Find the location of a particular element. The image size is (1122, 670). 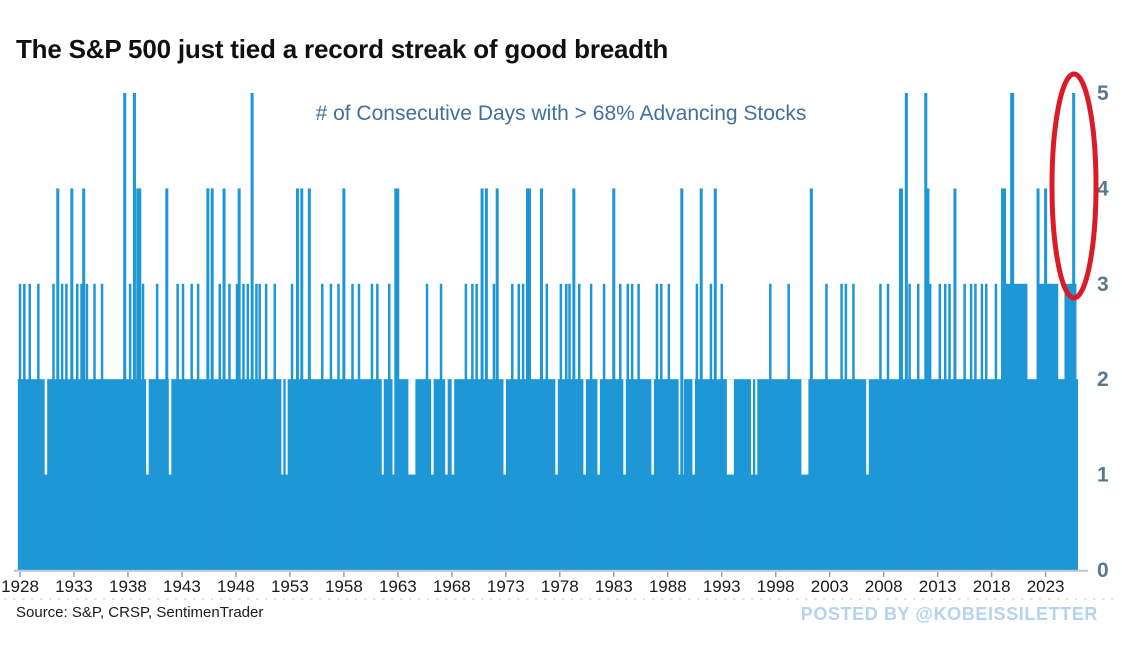

x-tick-label: 2008 is located at coordinates (884, 586).